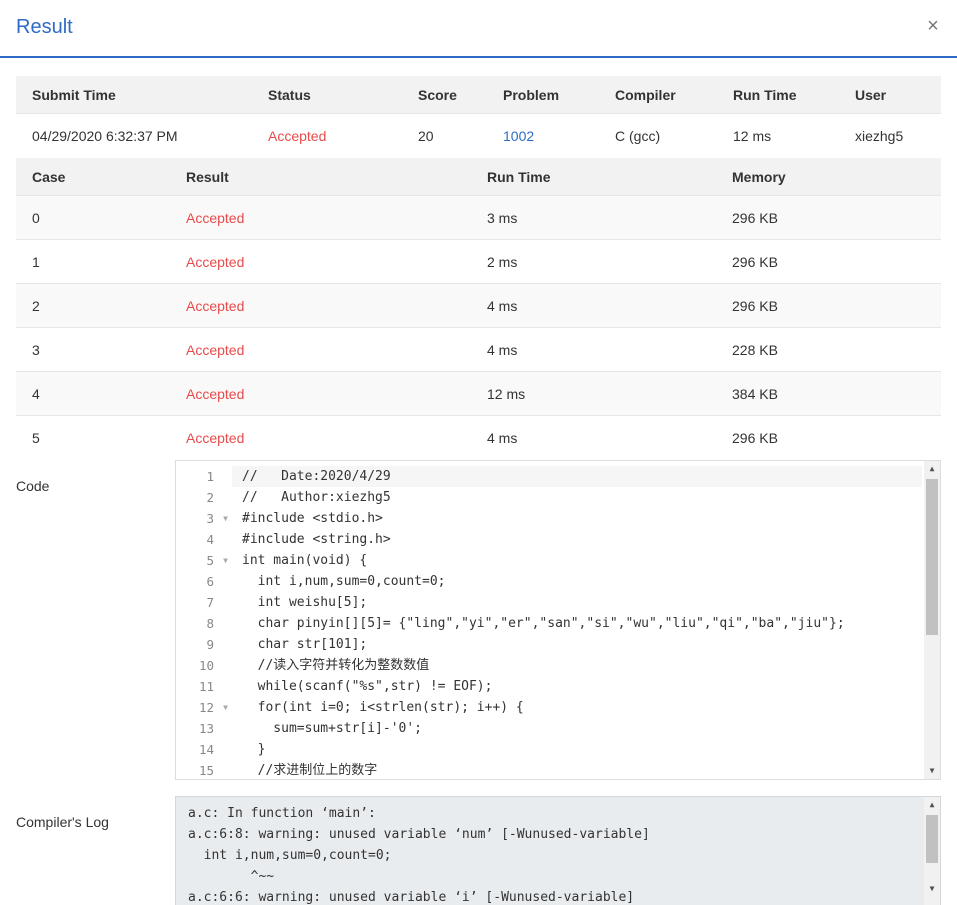  Describe the element at coordinates (778, 95) in the screenshot. I see `header-run-time: Run Time` at that location.